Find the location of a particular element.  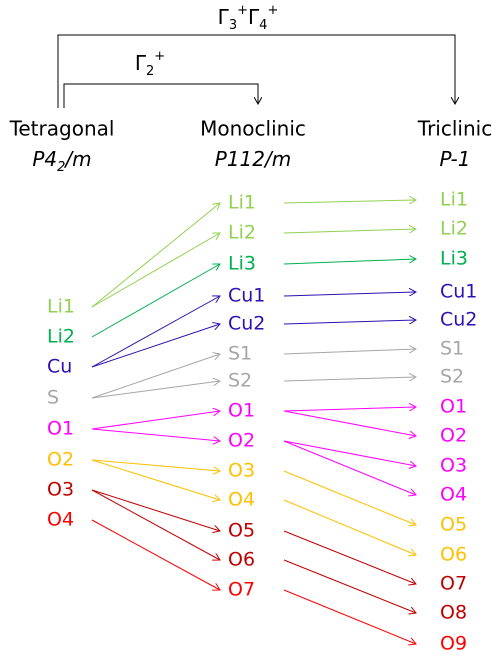

text-part: 3 is located at coordinates (233, 25).